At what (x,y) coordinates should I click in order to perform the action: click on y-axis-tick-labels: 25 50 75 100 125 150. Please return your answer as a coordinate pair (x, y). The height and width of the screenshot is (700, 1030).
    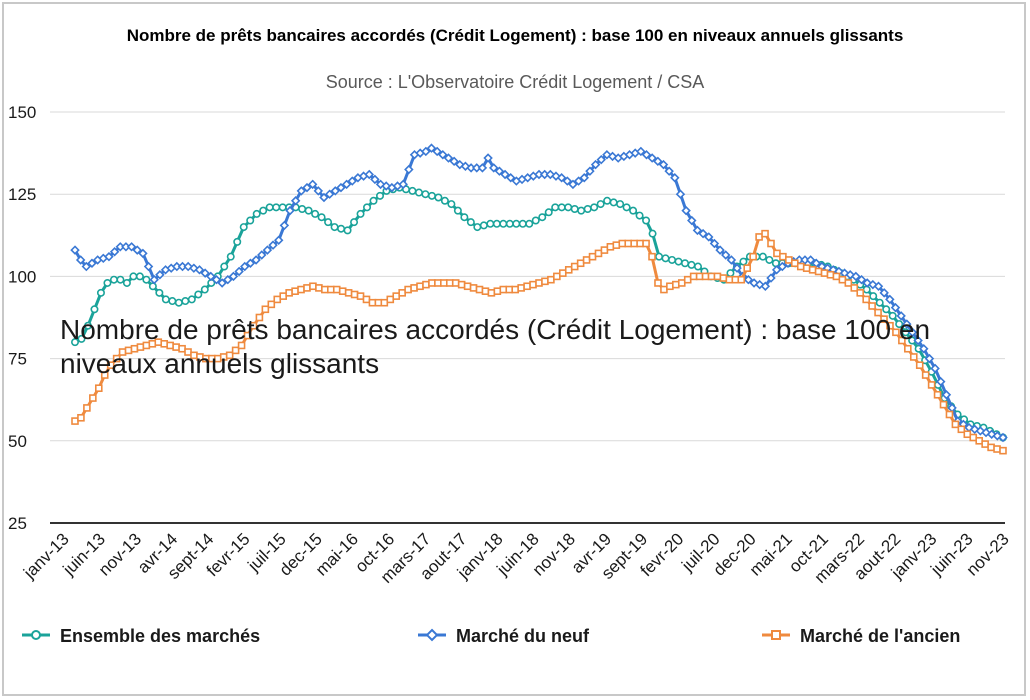
    Looking at the image, I should click on (22, 318).